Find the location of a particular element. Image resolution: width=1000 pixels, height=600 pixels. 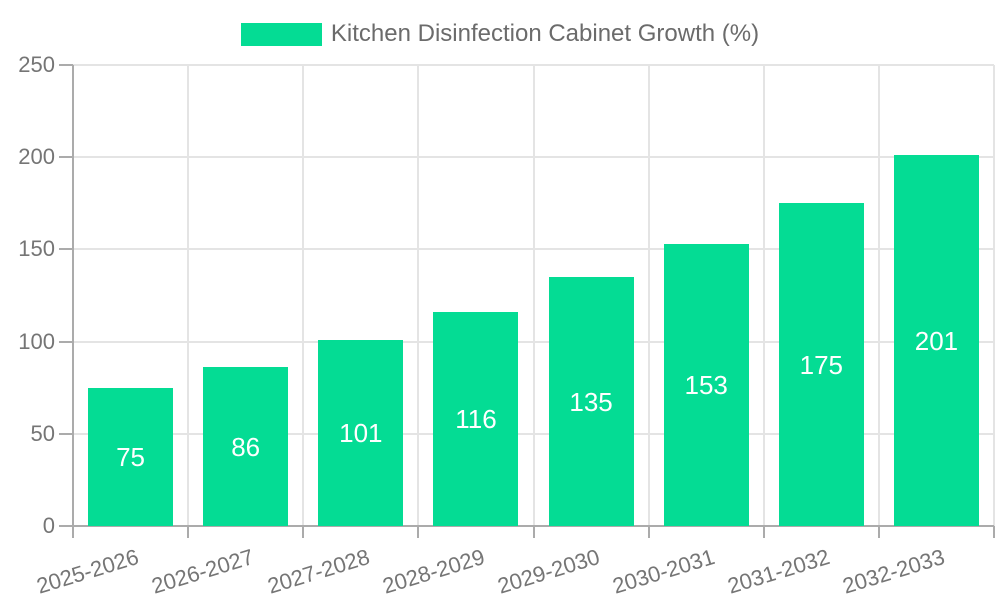

x-axis-tick-label: 2032-2033 is located at coordinates (893, 571).